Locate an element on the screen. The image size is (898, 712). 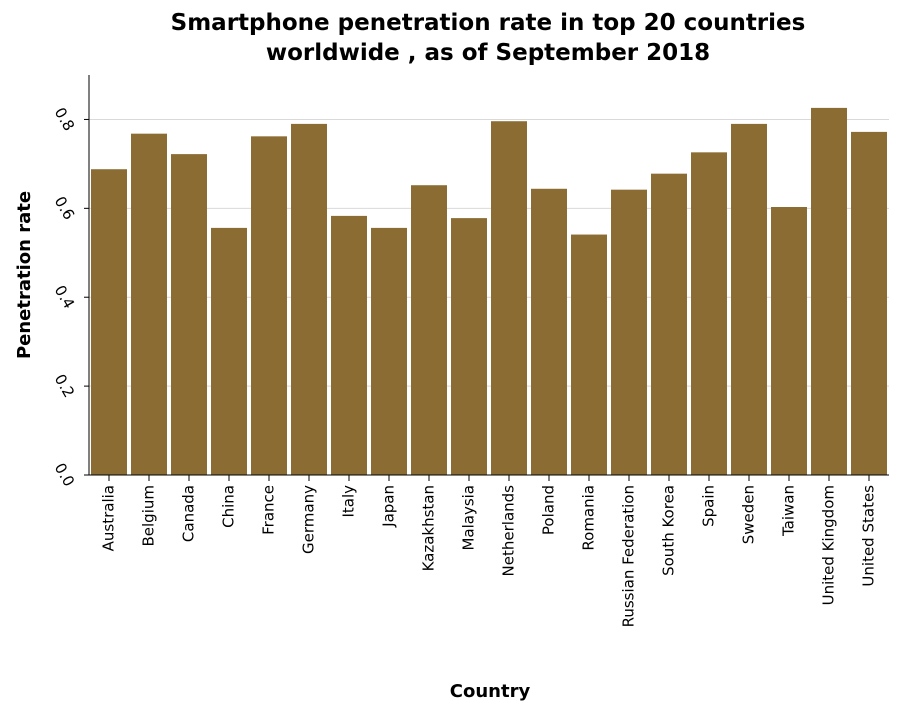
x-tick-label: Russian Federation is located at coordinates (629, 556).